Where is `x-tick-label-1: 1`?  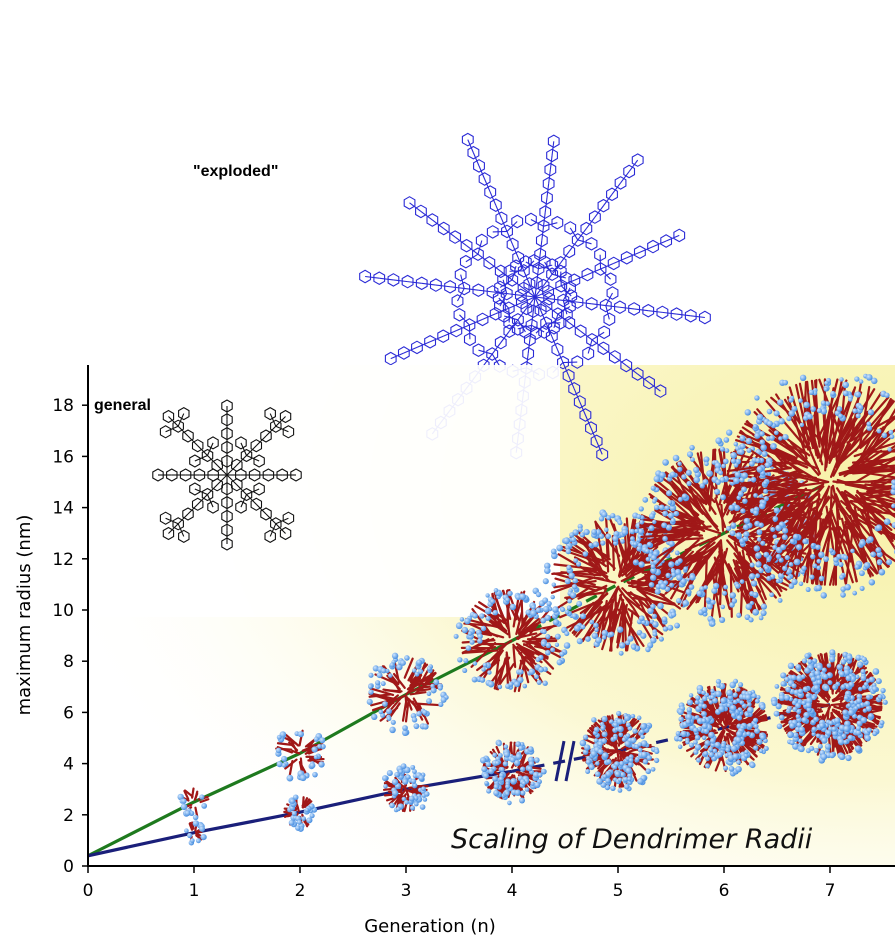
x-tick-label-1: 1 is located at coordinates (194, 891).